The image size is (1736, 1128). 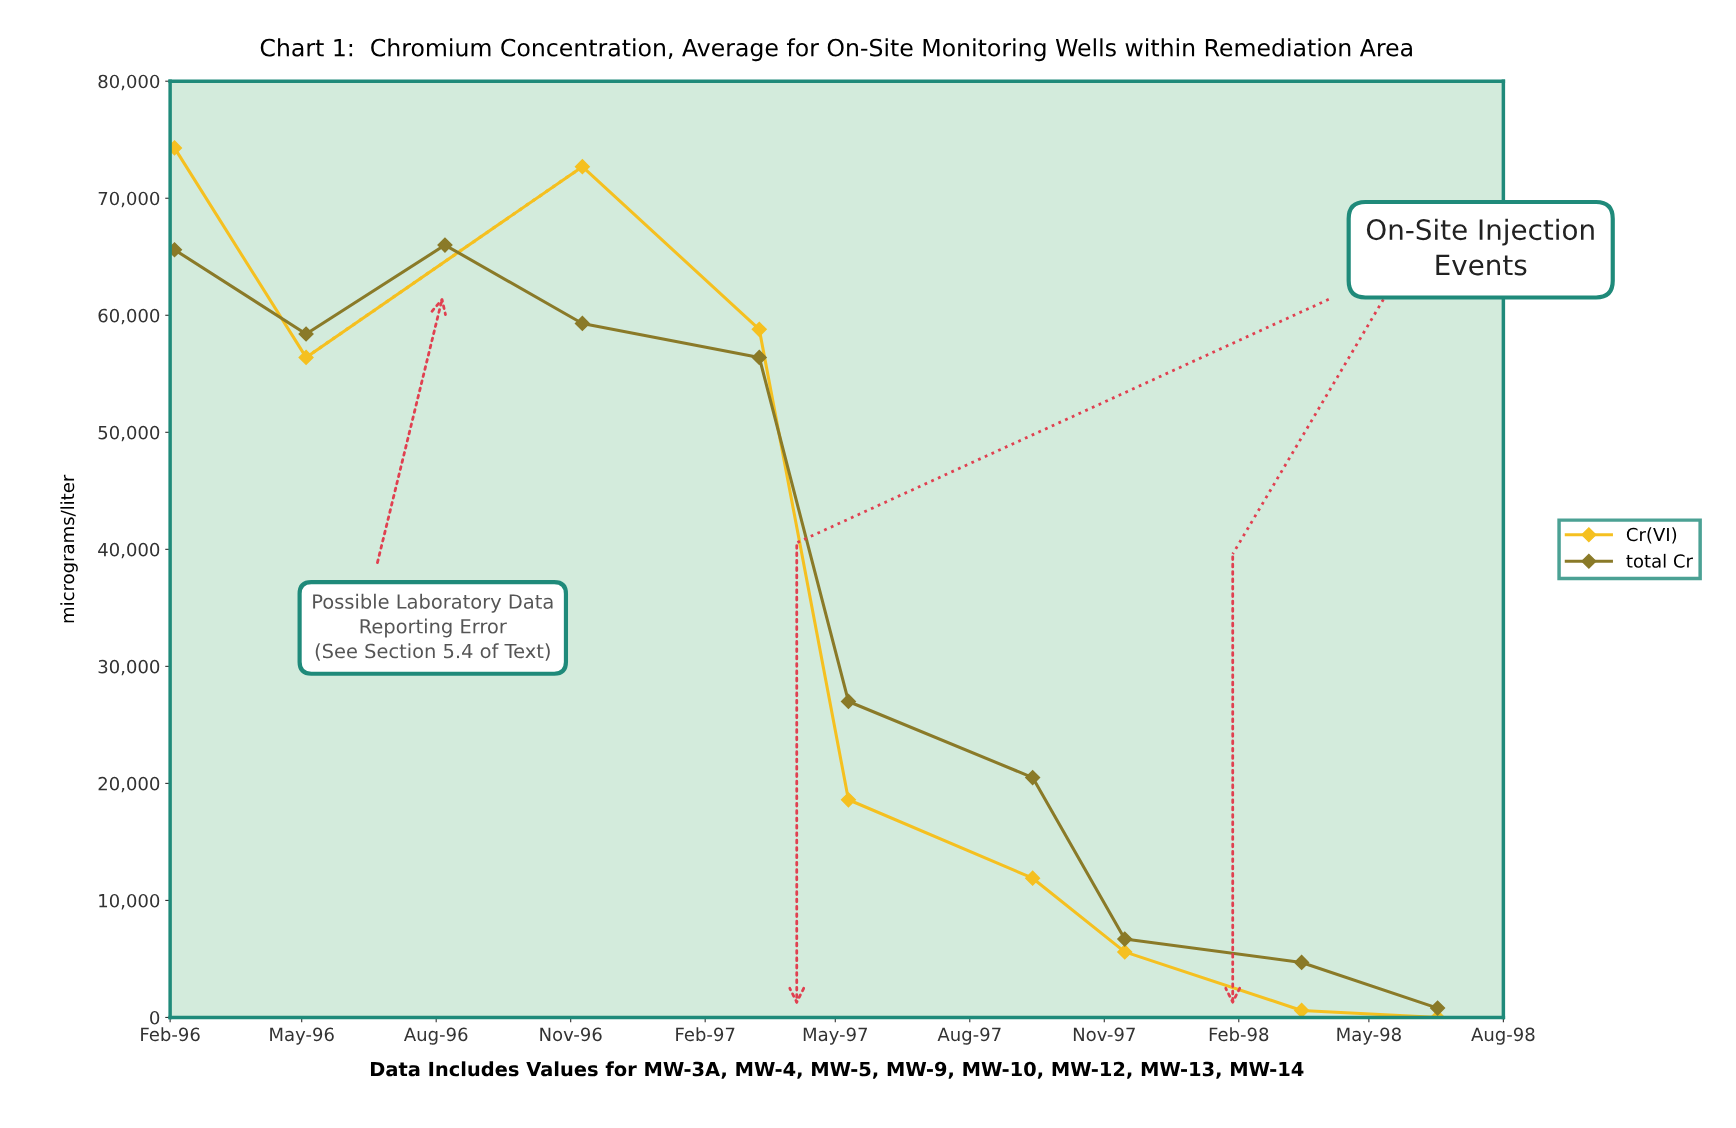 What do you see at coordinates (129, 901) in the screenshot?
I see `y-tick-label: 10,000` at bounding box center [129, 901].